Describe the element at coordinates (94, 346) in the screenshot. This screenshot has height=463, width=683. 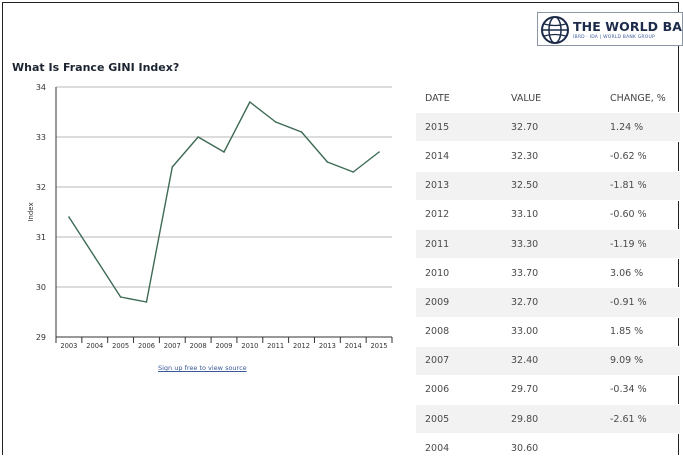
I see `x-tick-label: 2004` at that location.